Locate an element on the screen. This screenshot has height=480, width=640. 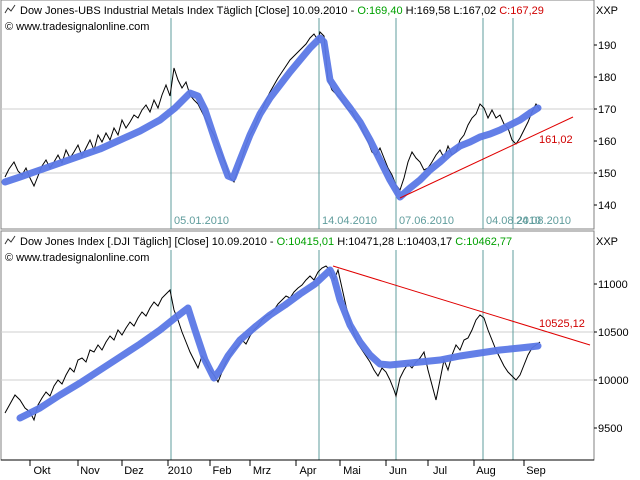
header-low: L:167,02 is located at coordinates (476, 11).